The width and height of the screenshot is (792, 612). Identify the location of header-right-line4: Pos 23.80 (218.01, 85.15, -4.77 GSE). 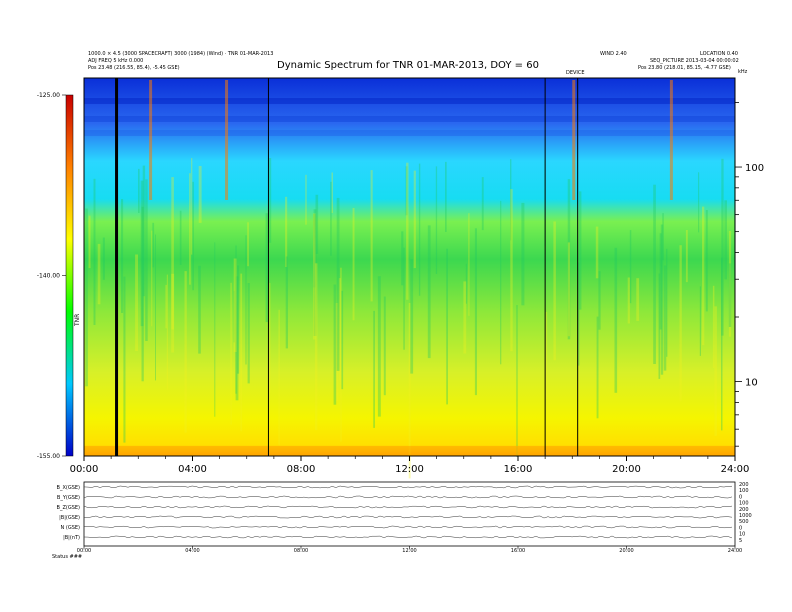
(684, 68).